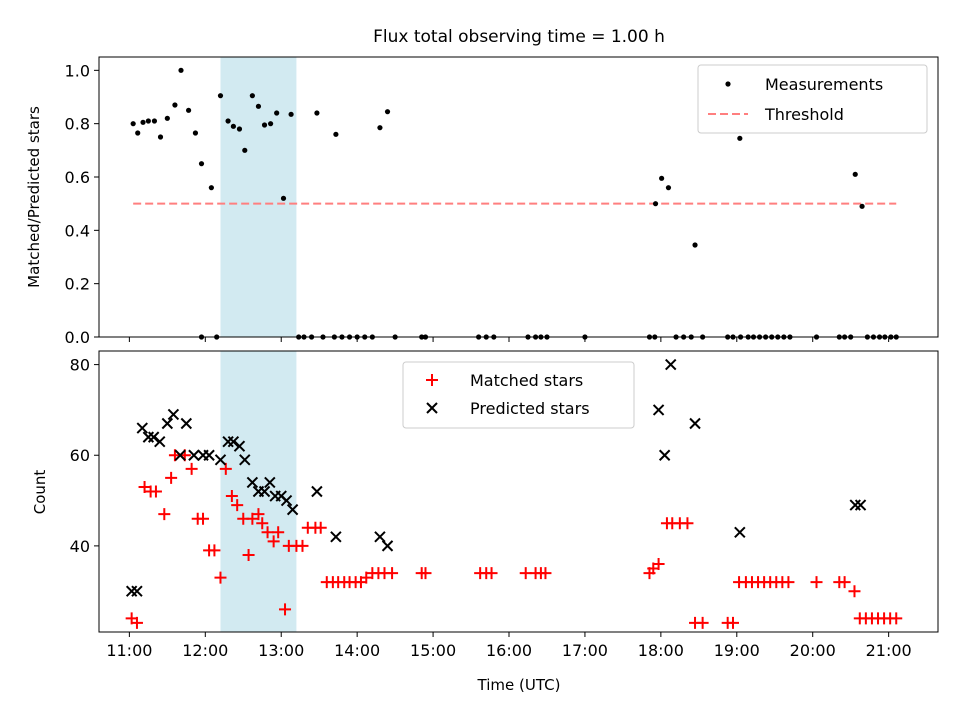 Image resolution: width=960 pixels, height=720 pixels. Describe the element at coordinates (77, 124) in the screenshot. I see `top-y-tick-label: 0.8` at that location.